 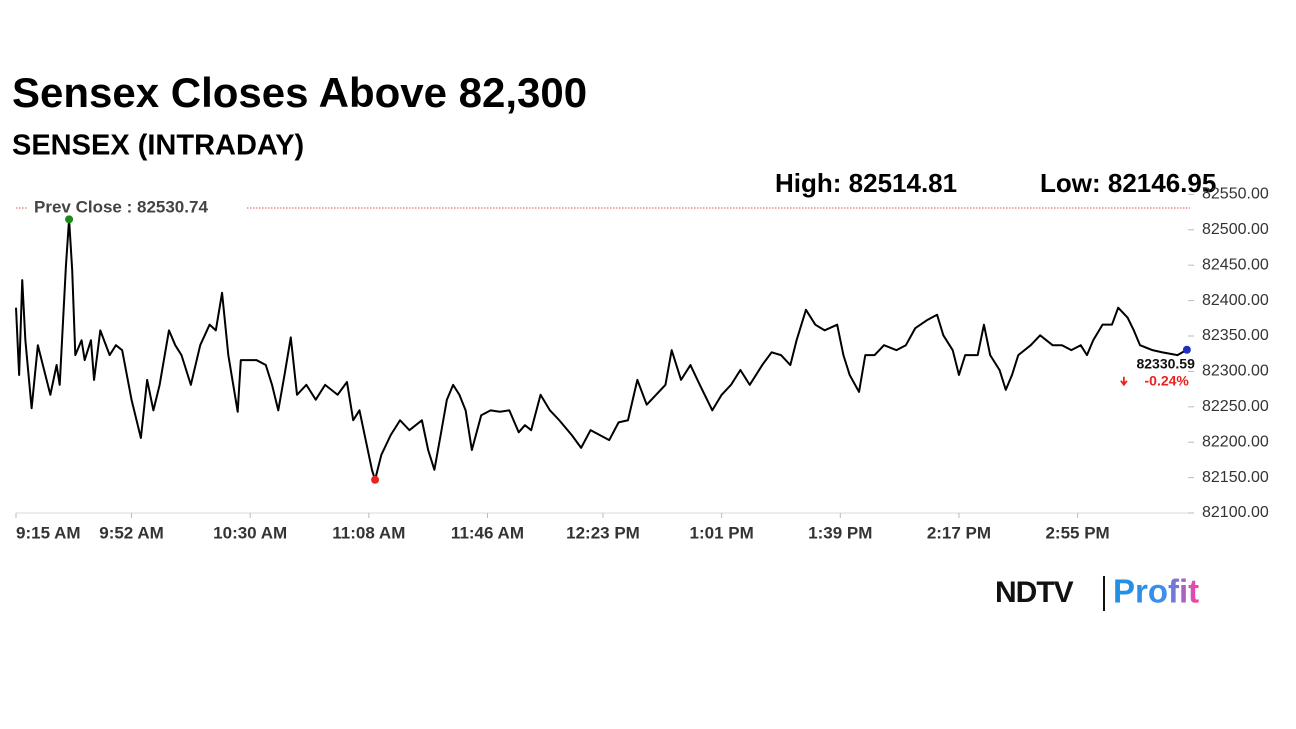 What do you see at coordinates (722, 532) in the screenshot?
I see `x-tick-label: 1:01 PM` at bounding box center [722, 532].